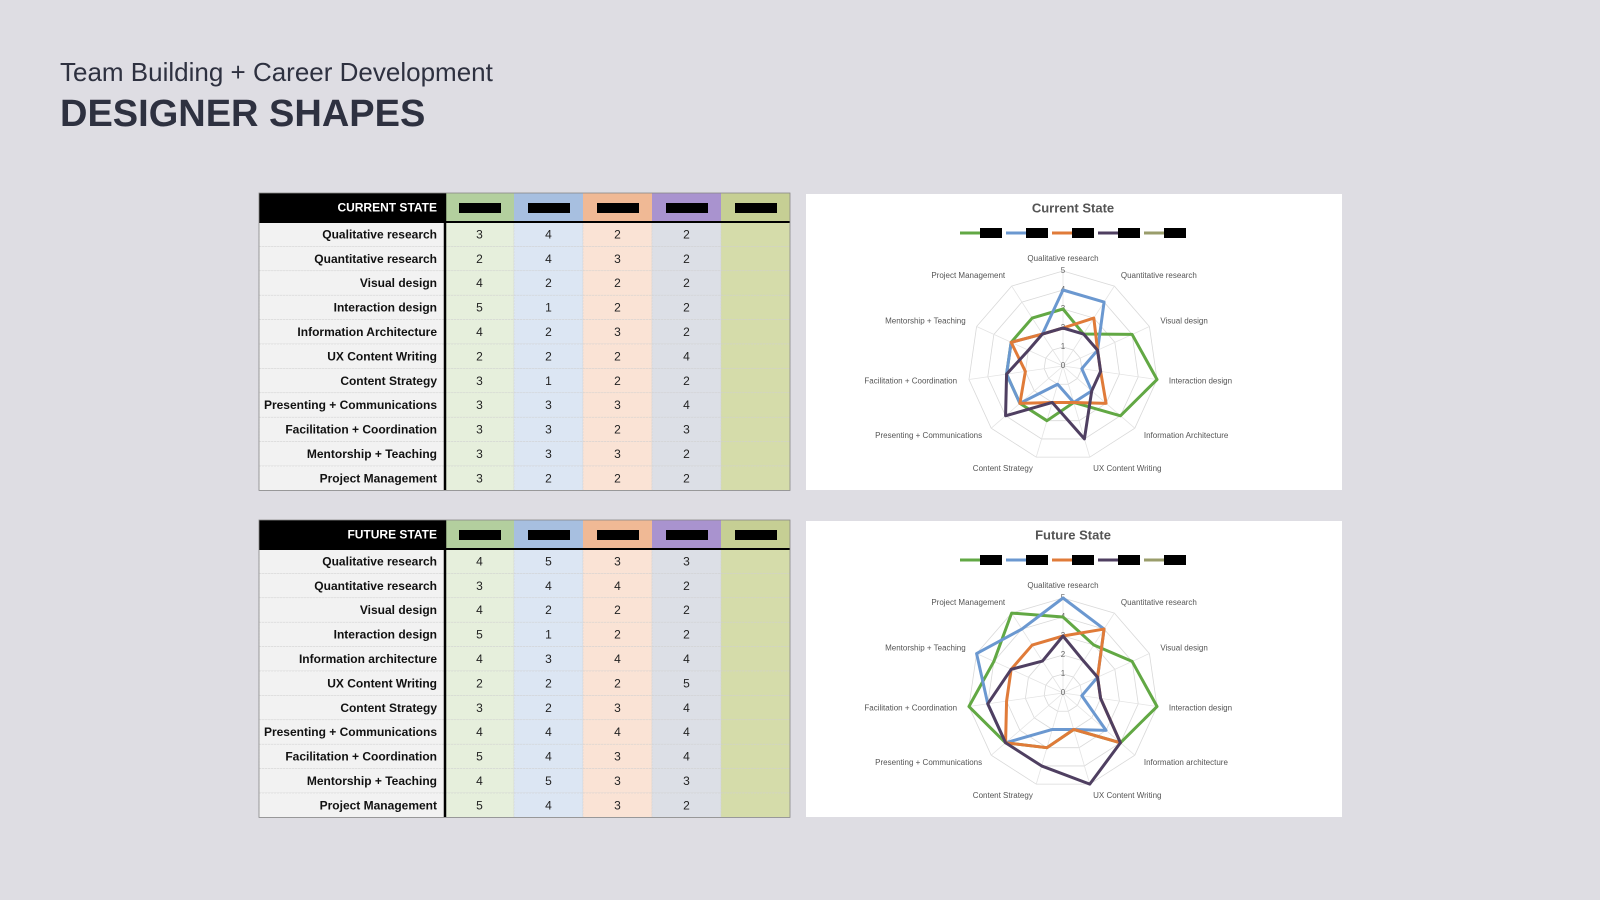 This screenshot has width=1600, height=900. Describe the element at coordinates (968, 275) in the screenshot. I see `axis-label: Project Management` at that location.